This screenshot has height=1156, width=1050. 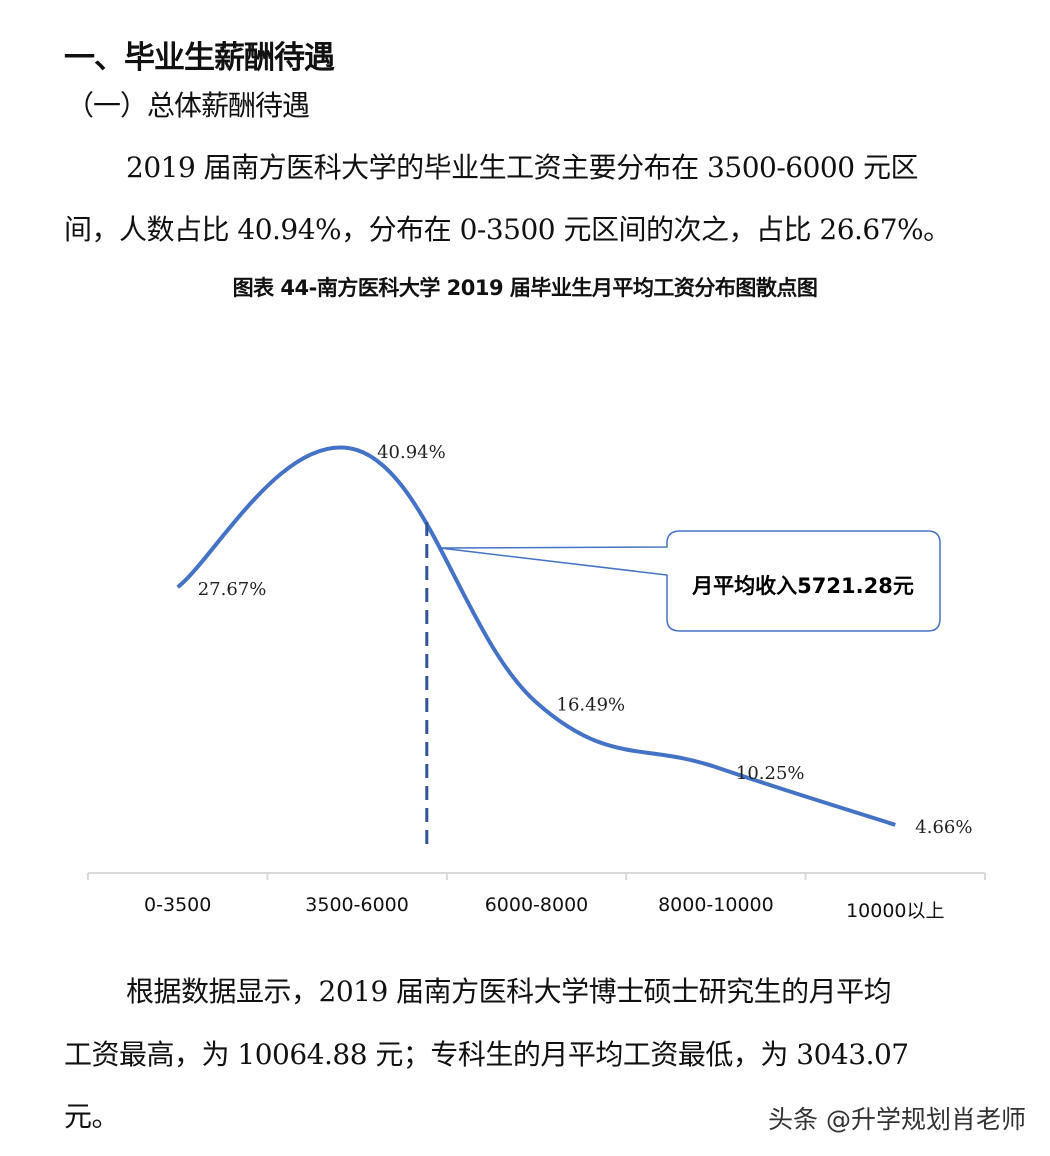 I want to click on data-label: 10.25%, so click(x=770, y=773).